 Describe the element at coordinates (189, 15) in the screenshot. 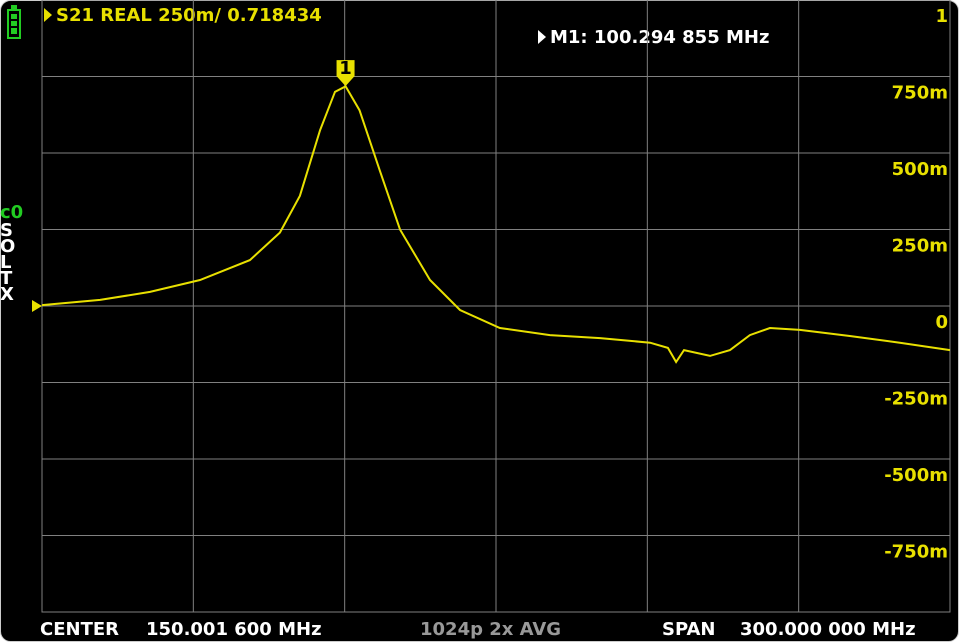

I see `trace-info: S21 REAL 250m/ 0.718434` at that location.